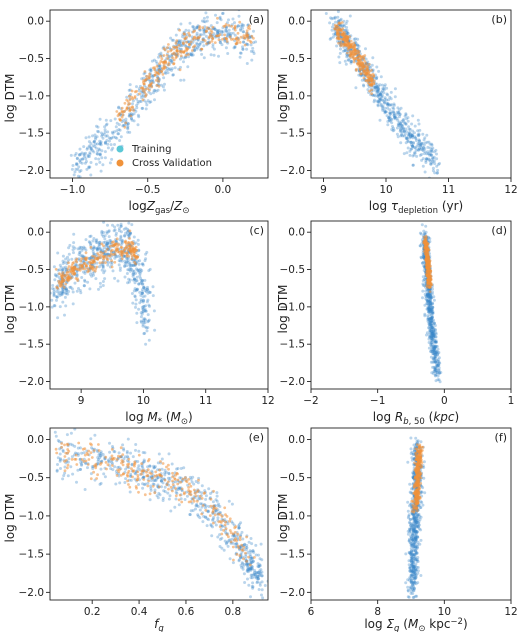  Describe the element at coordinates (444, 401) in the screenshot. I see `x-tick-label: 0` at that location.